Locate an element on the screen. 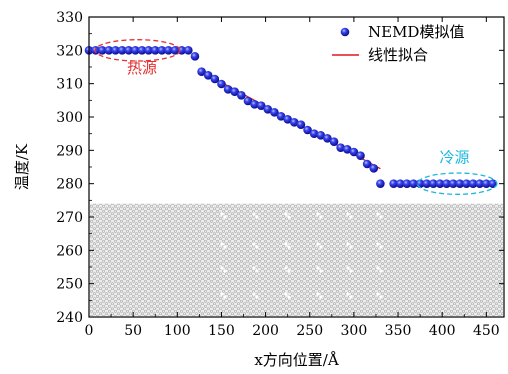 This screenshot has height=374, width=508. x-tick-label: 200 is located at coordinates (265, 331).